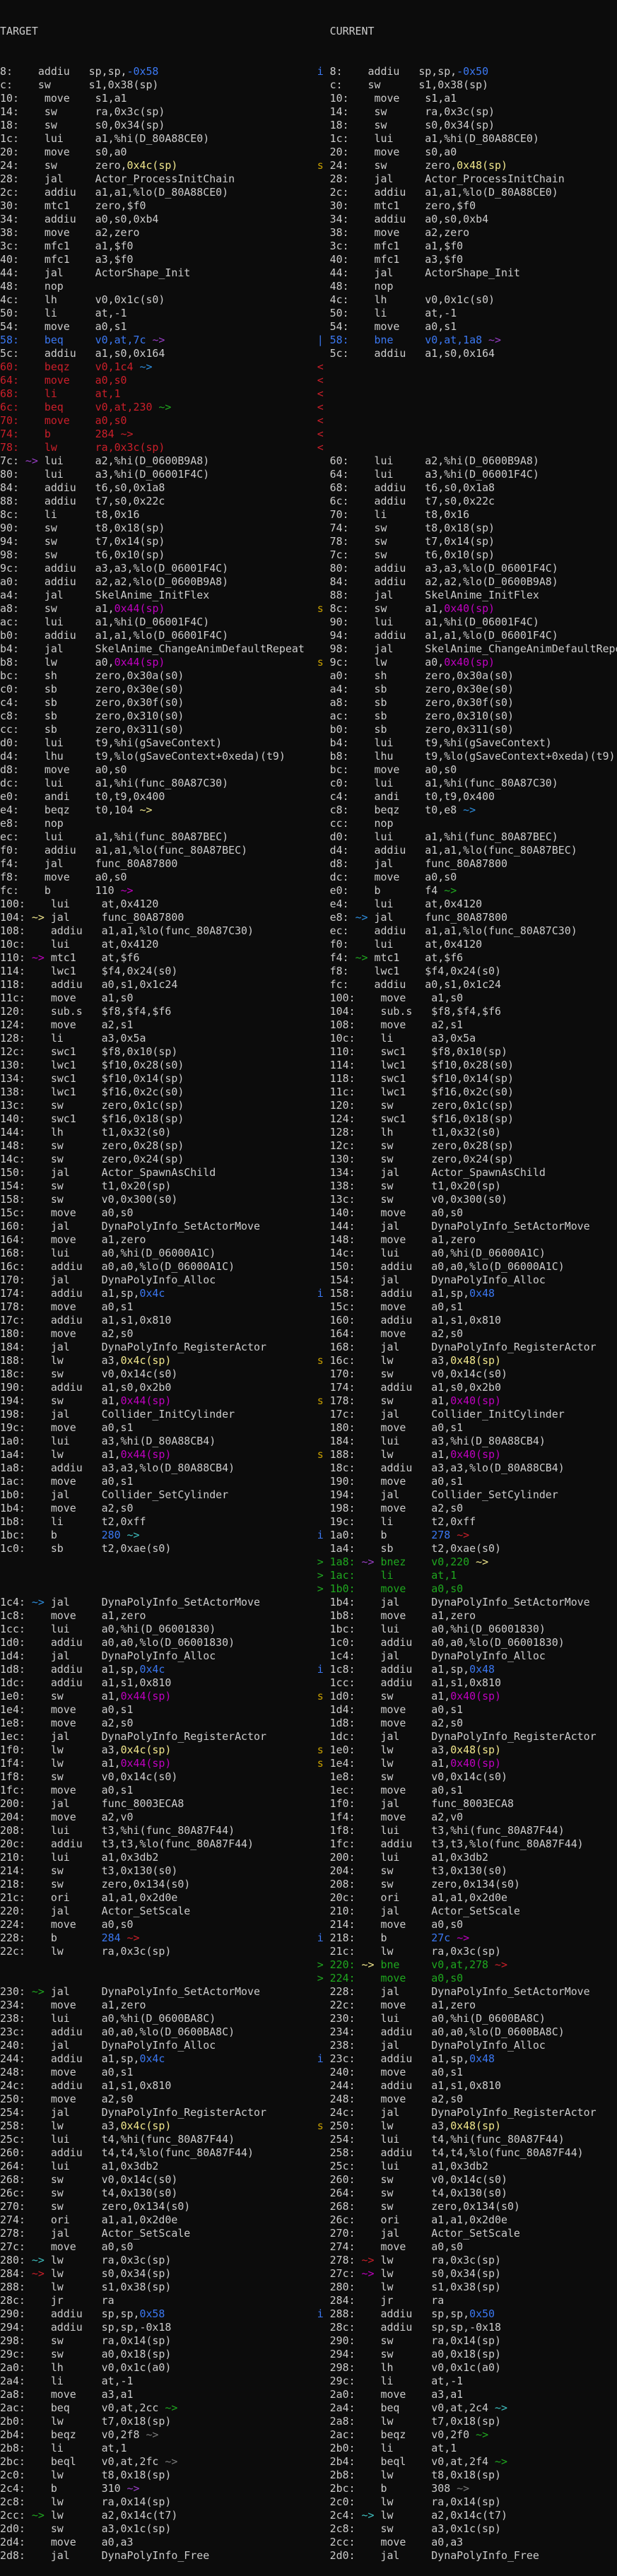 Image resolution: width=617 pixels, height=2576 pixels. I want to click on address: 7c:, so click(9, 460).